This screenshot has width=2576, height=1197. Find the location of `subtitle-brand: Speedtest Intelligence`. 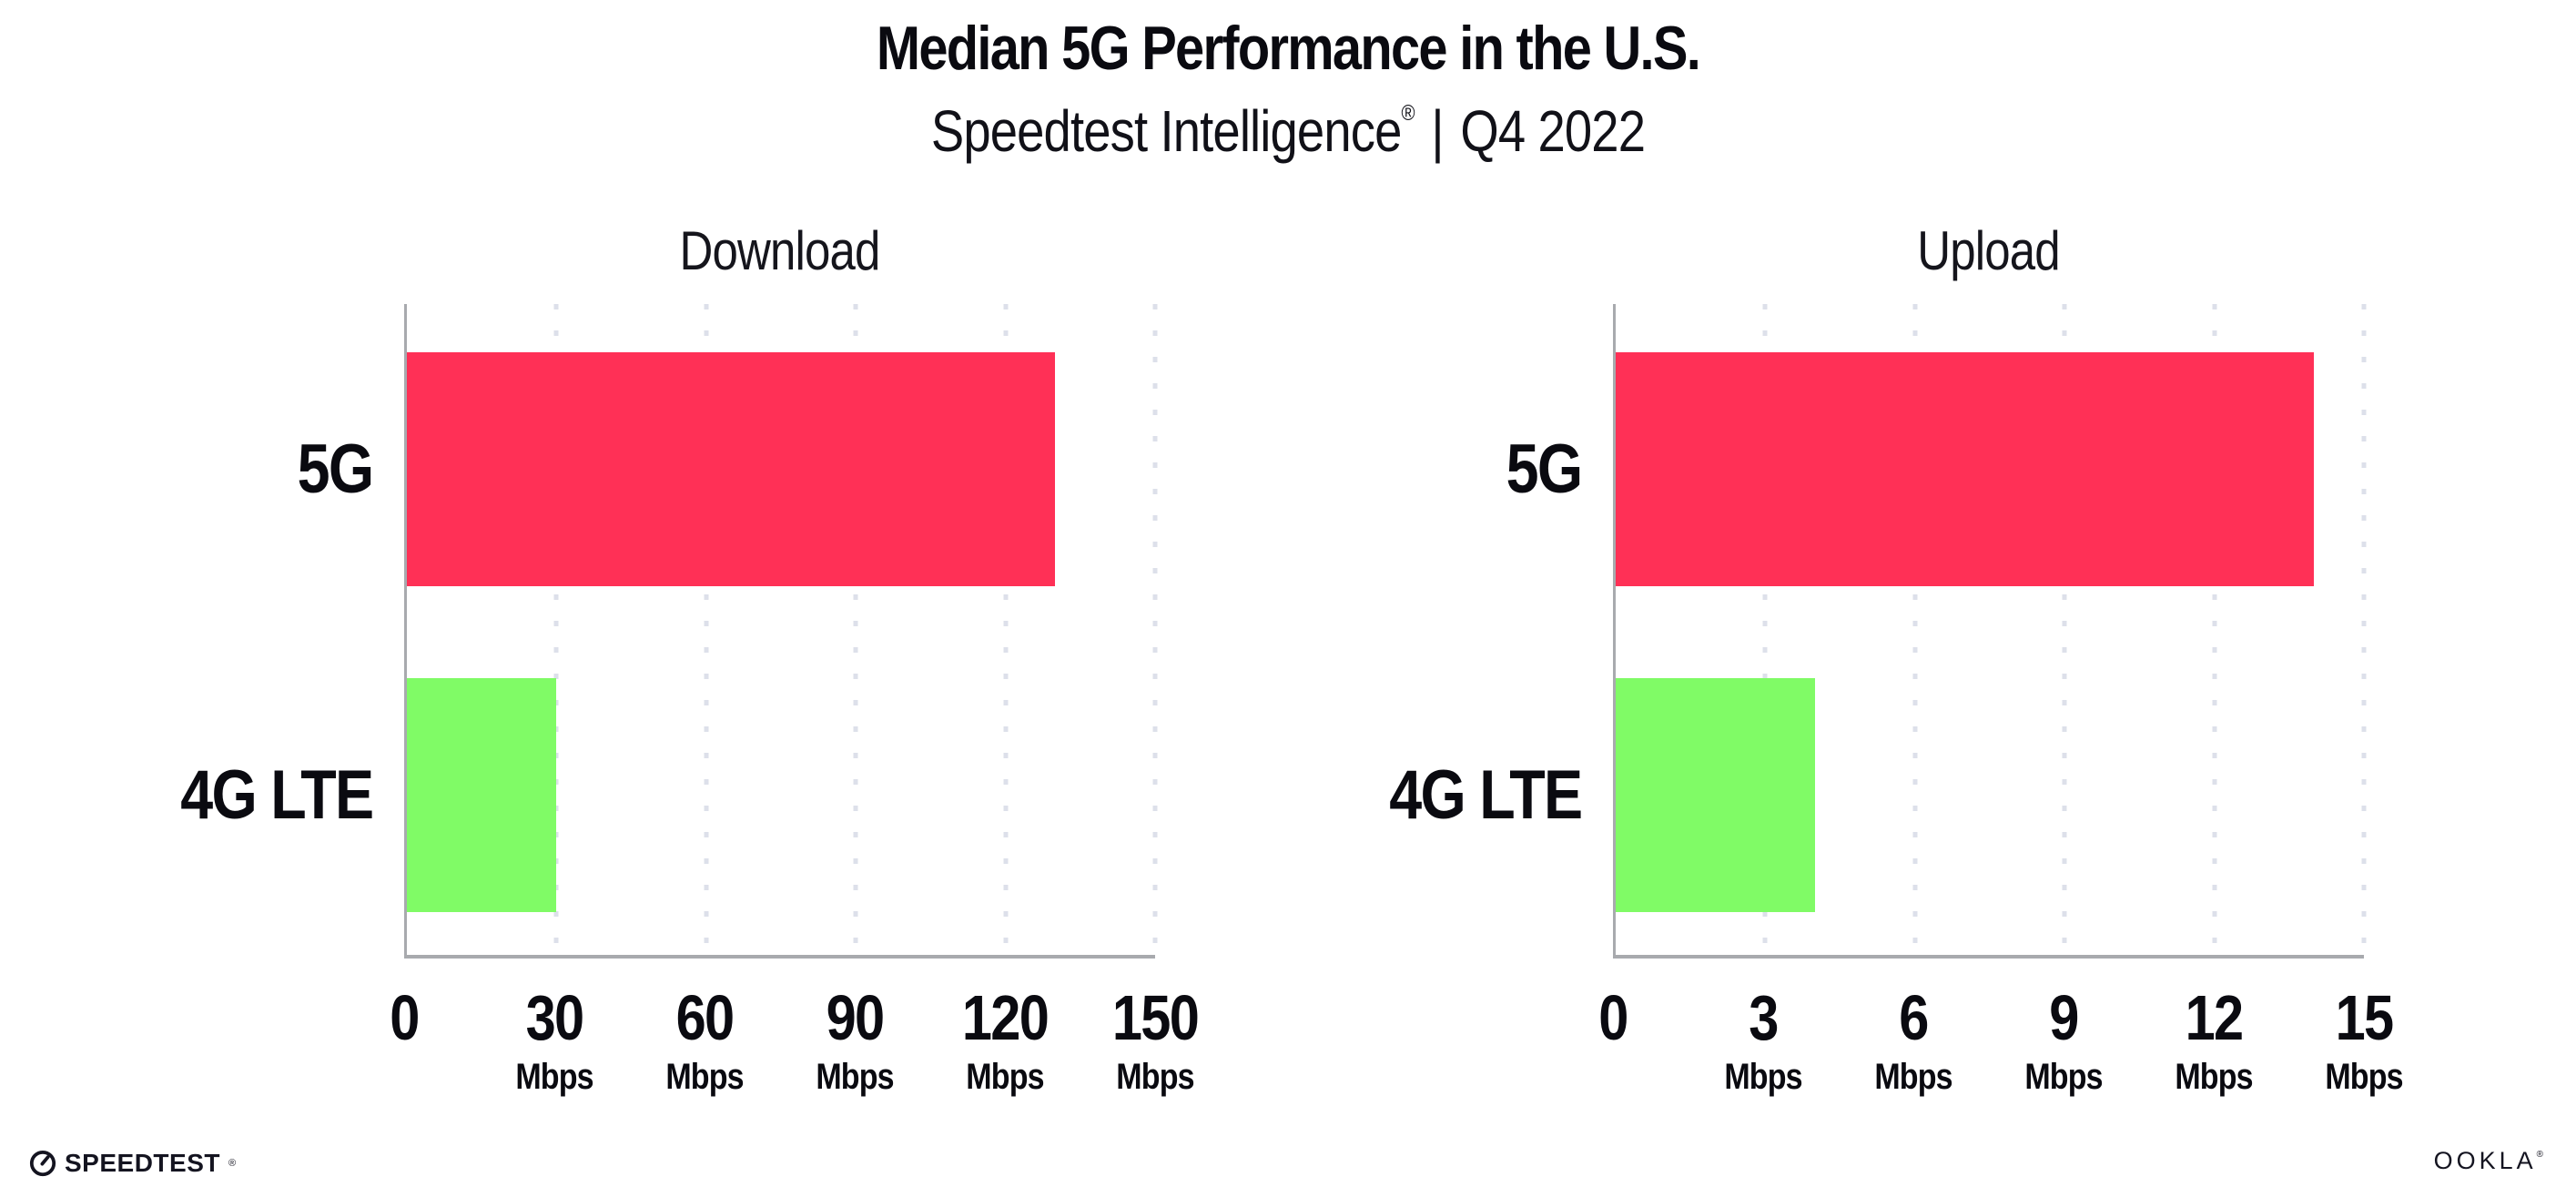

subtitle-brand: Speedtest Intelligence is located at coordinates (1166, 131).